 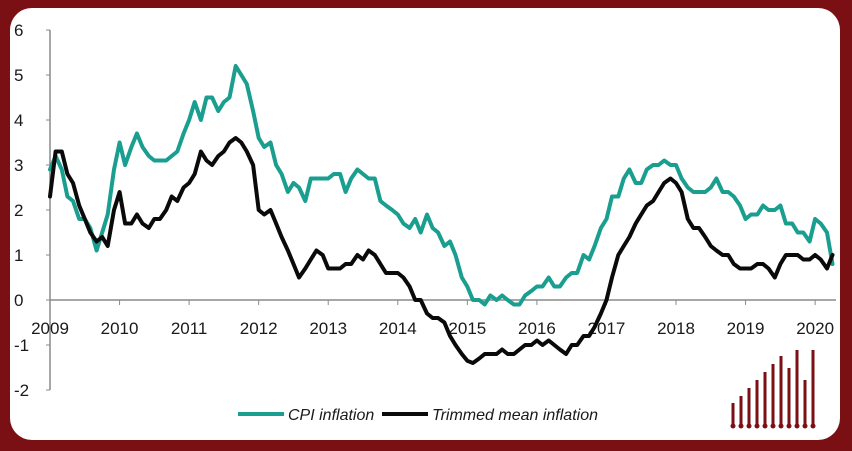 I want to click on x-tick-label: 2015, so click(x=467, y=328).